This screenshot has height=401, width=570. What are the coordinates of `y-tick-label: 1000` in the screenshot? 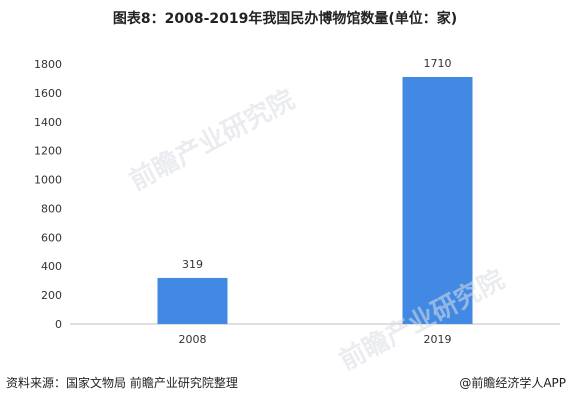 It's located at (48, 180).